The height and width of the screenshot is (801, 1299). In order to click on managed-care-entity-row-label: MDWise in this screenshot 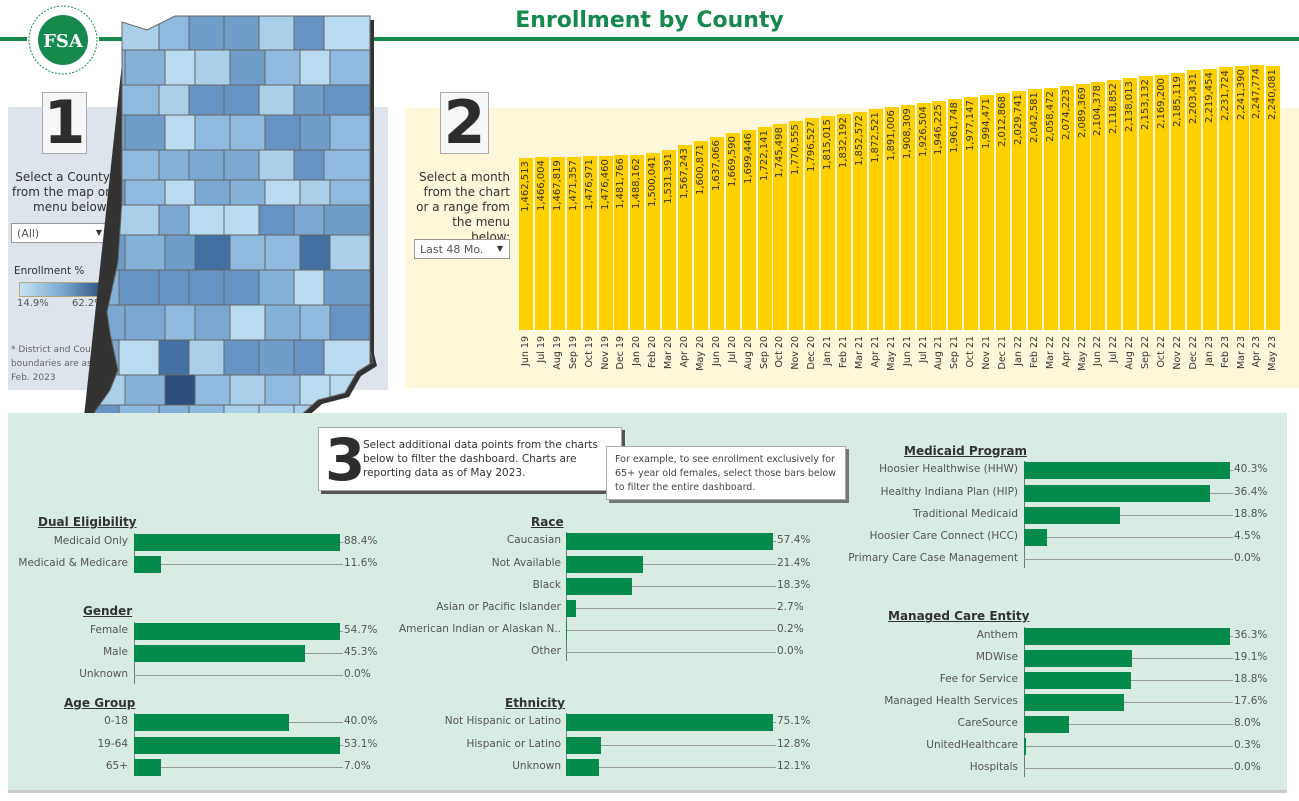, I will do `click(996, 657)`.